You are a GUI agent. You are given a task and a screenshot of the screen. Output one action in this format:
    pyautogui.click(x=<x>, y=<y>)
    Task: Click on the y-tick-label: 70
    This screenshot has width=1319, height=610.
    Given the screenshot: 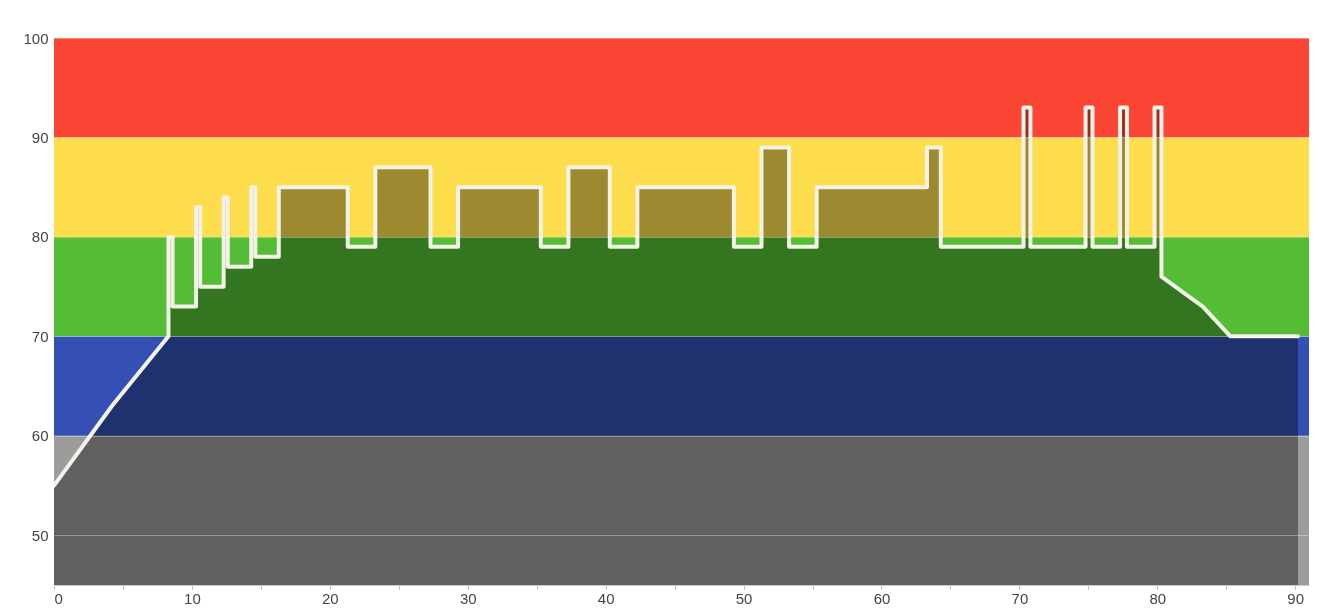 What is the action you would take?
    pyautogui.click(x=40, y=336)
    